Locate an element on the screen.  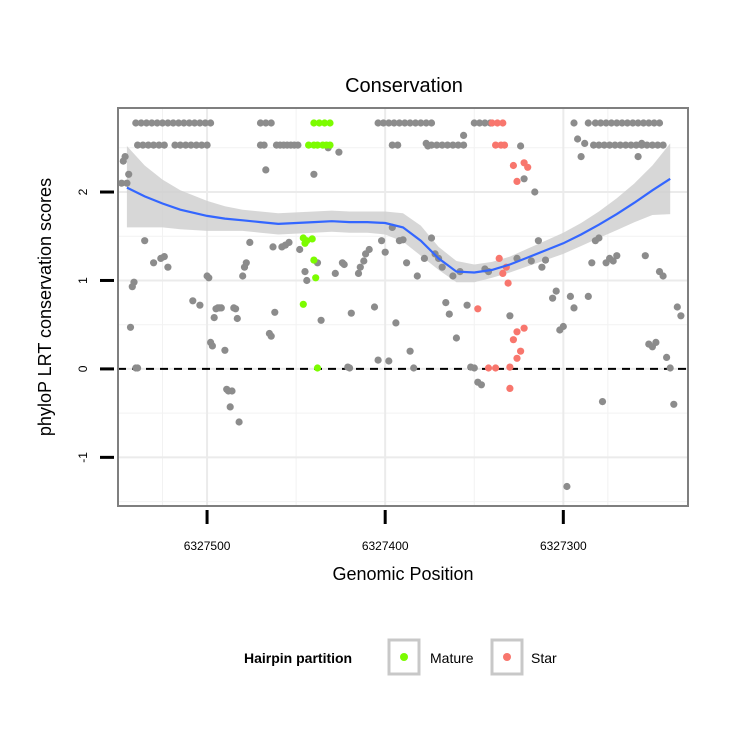
confidence-ribbon-layer is located at coordinates (398, 213).